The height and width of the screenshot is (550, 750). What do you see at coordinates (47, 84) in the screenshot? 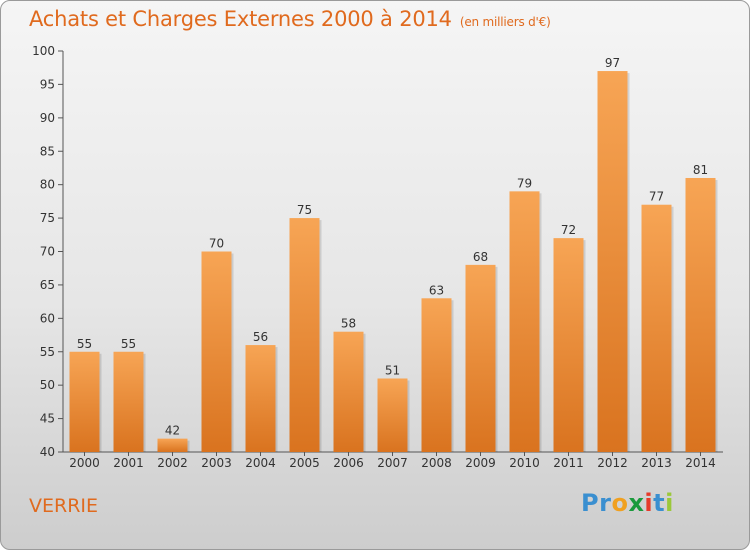
I see `y-tick-label: 95` at bounding box center [47, 84].